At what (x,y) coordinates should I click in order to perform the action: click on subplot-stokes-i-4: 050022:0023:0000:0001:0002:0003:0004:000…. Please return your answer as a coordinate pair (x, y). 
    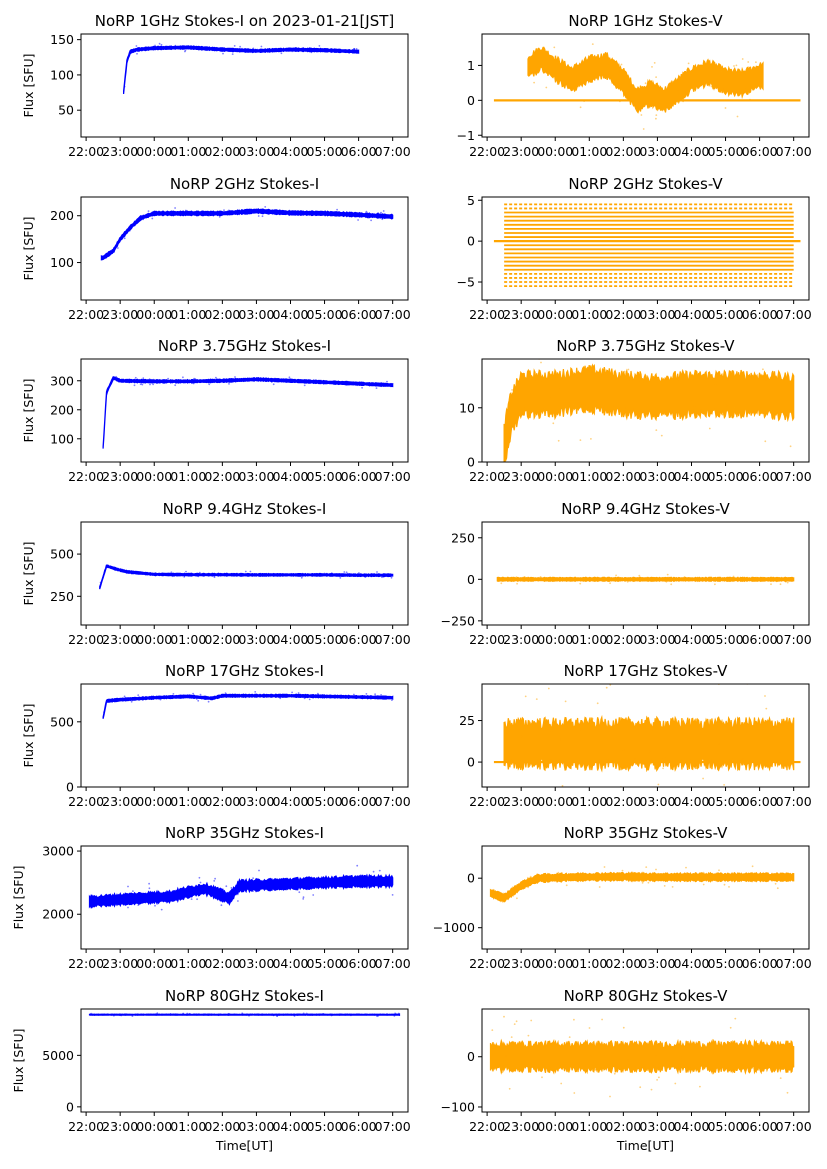
    Looking at the image, I should click on (216, 735).